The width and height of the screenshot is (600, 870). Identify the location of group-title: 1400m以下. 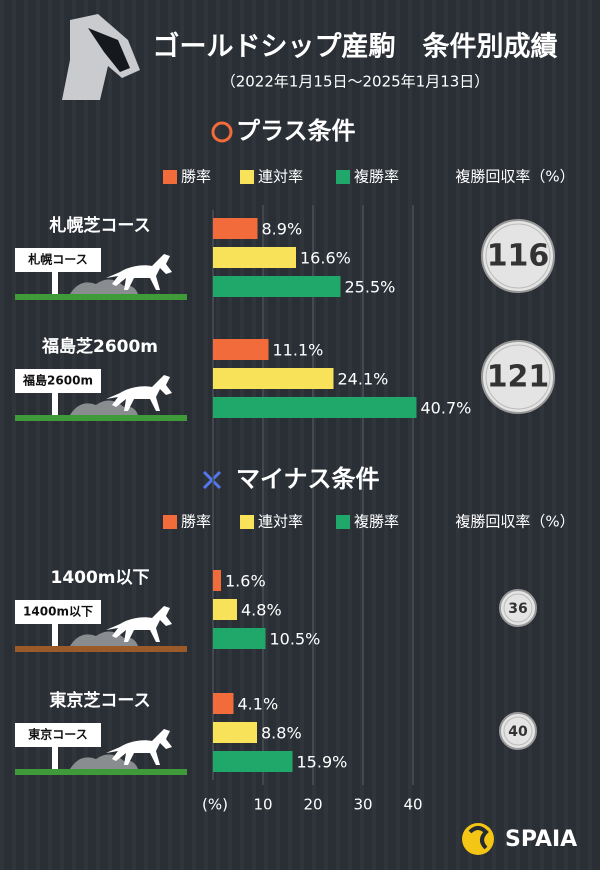
(99, 578).